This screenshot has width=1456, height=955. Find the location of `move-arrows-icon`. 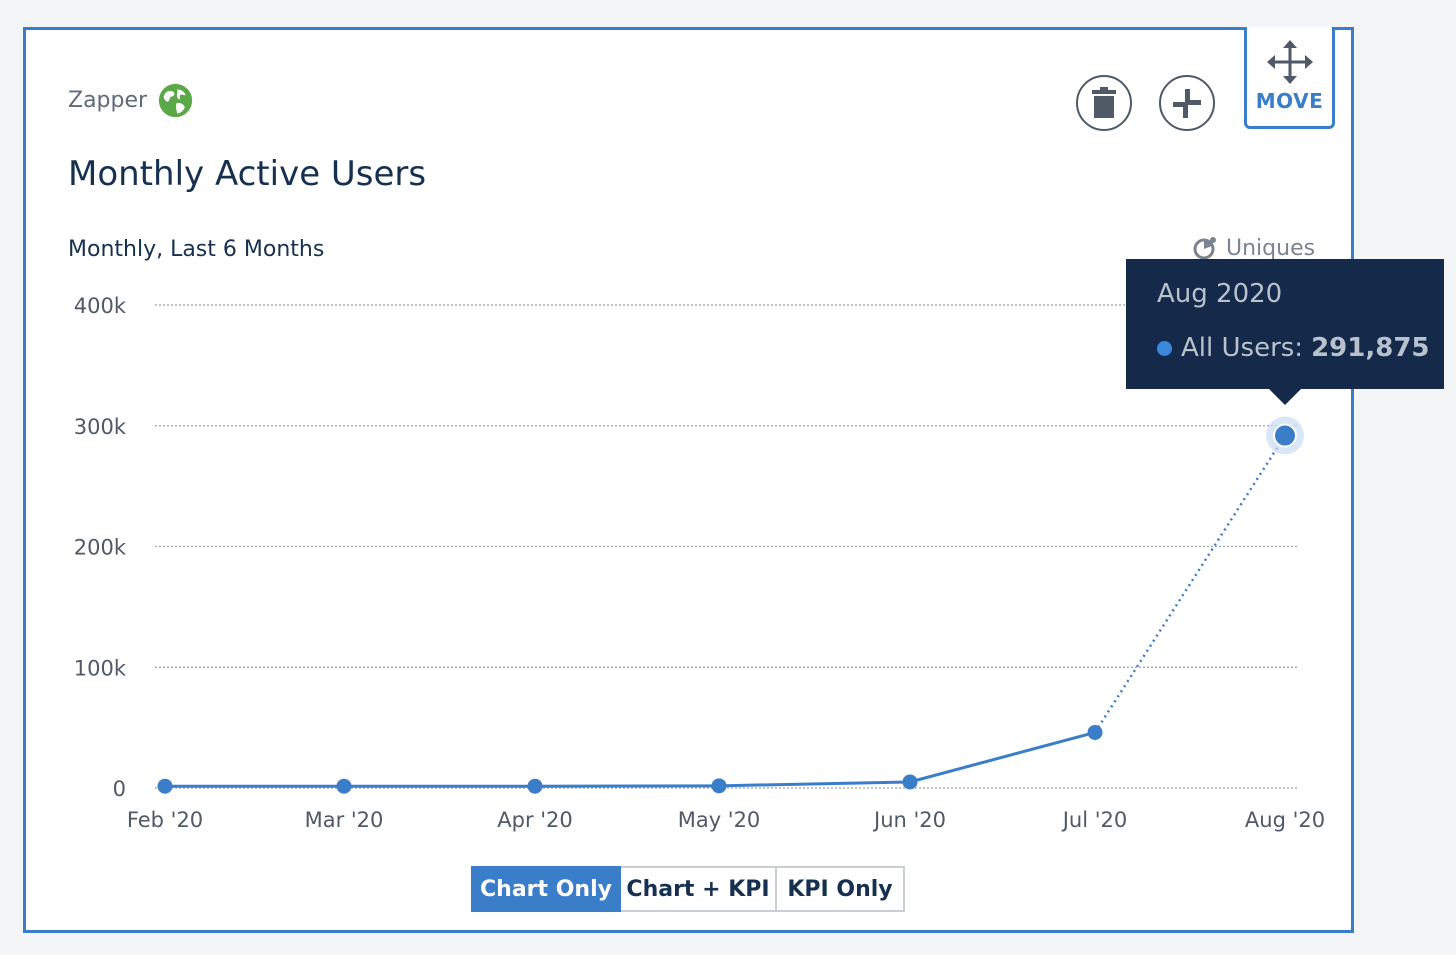

move-arrows-icon is located at coordinates (1289, 62).